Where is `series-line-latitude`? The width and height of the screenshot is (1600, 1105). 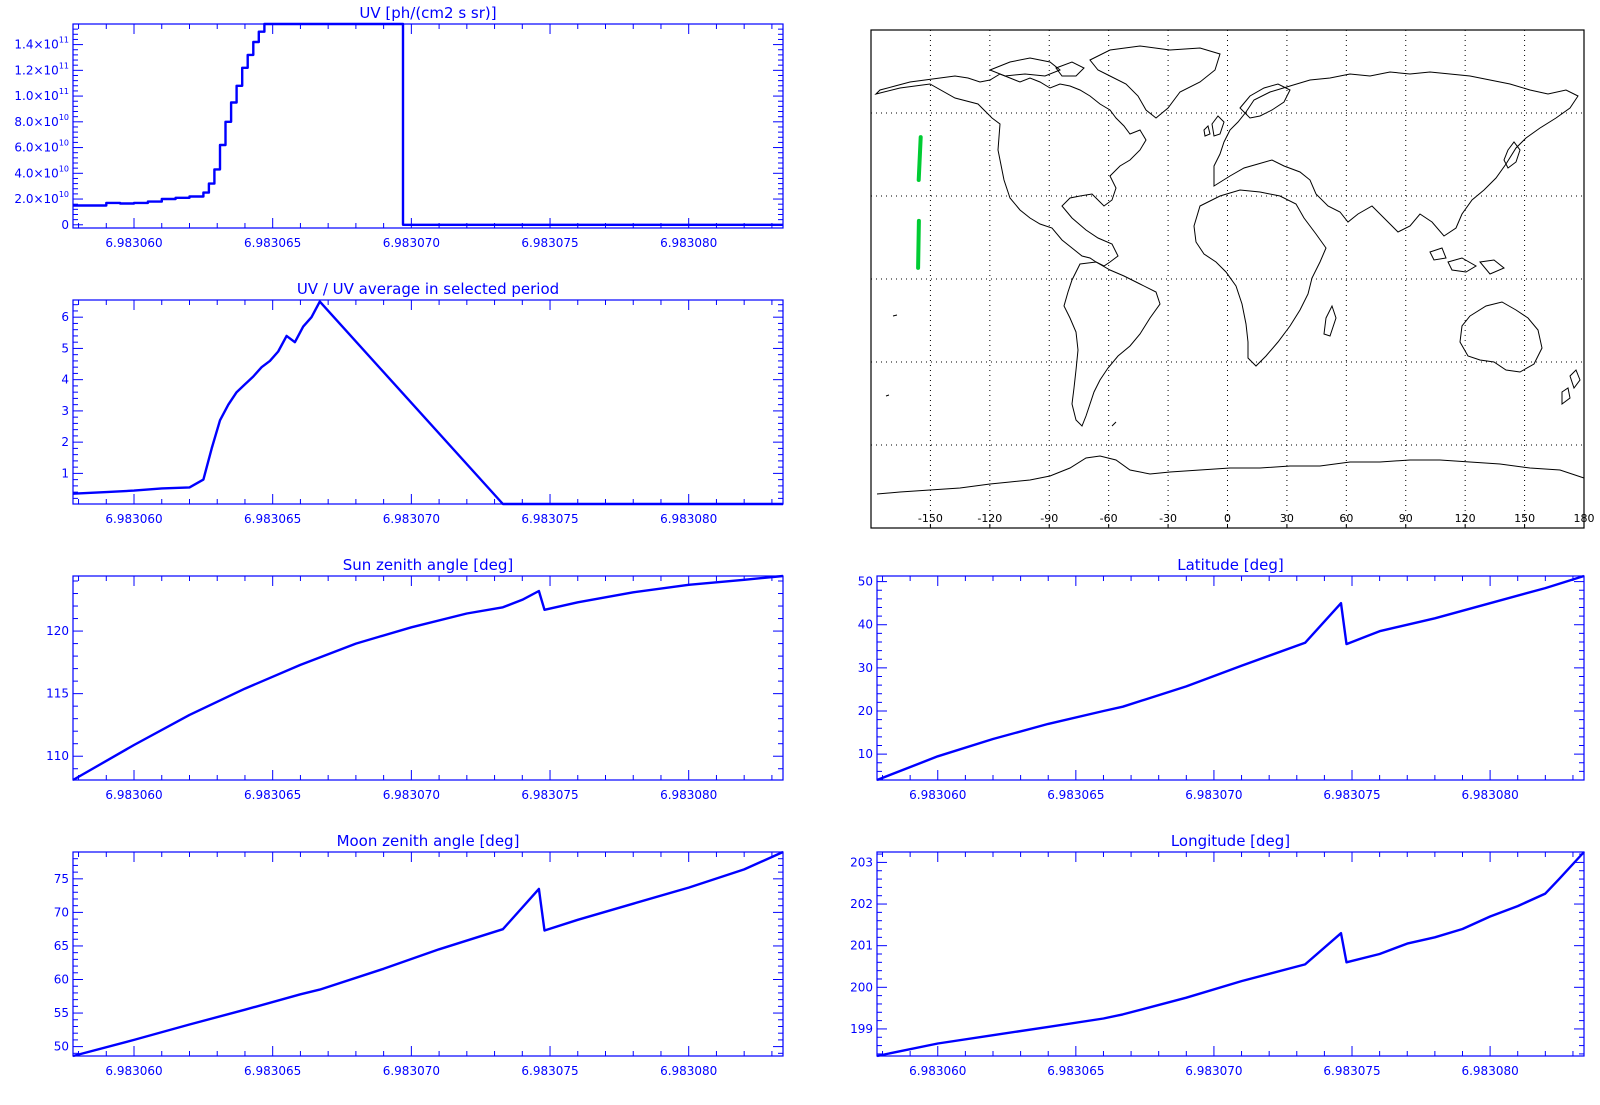
series-line-latitude is located at coordinates (1230, 678).